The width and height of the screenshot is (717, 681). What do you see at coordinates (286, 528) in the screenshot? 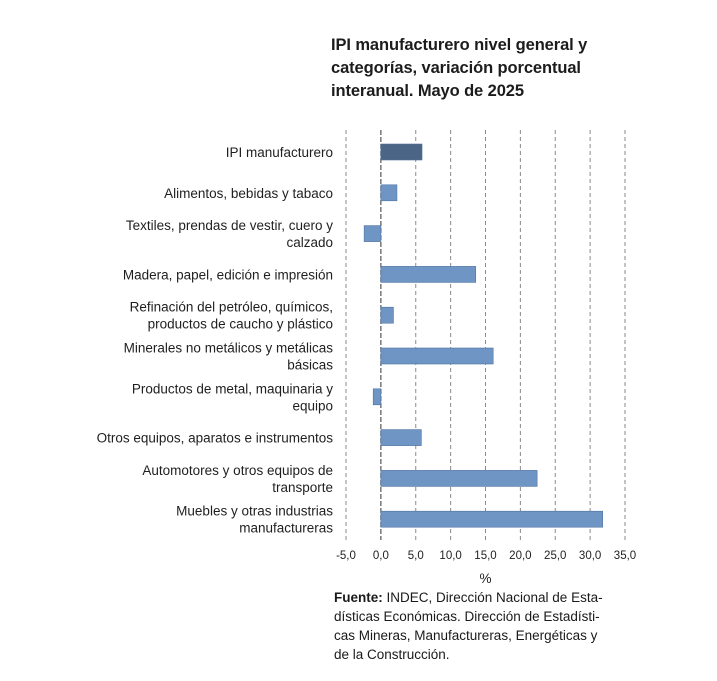
I see `category-label-9-line-2: manufactureras` at bounding box center [286, 528].